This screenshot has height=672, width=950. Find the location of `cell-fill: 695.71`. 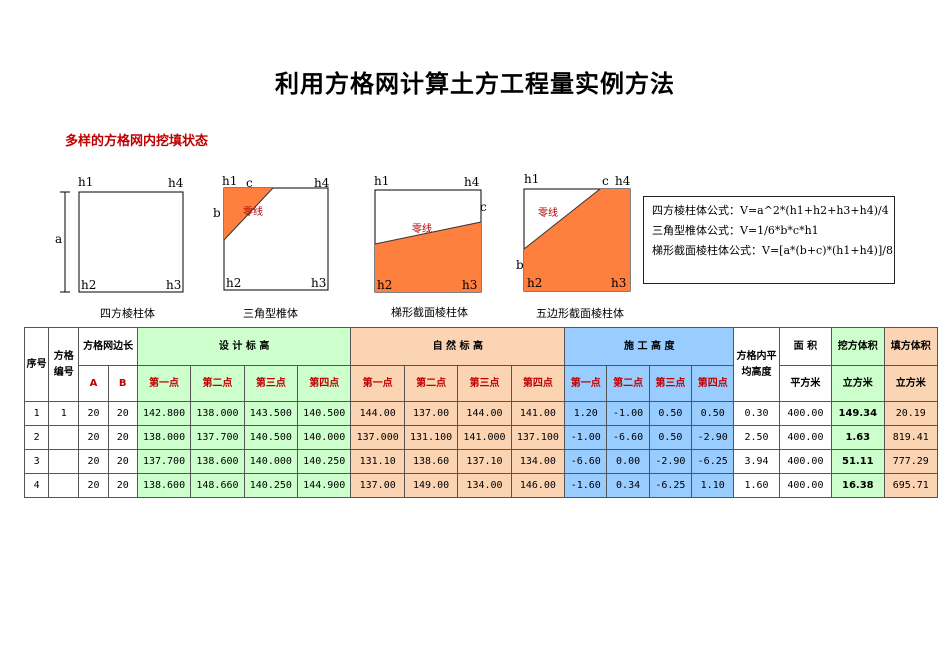

cell-fill: 695.71 is located at coordinates (910, 485).